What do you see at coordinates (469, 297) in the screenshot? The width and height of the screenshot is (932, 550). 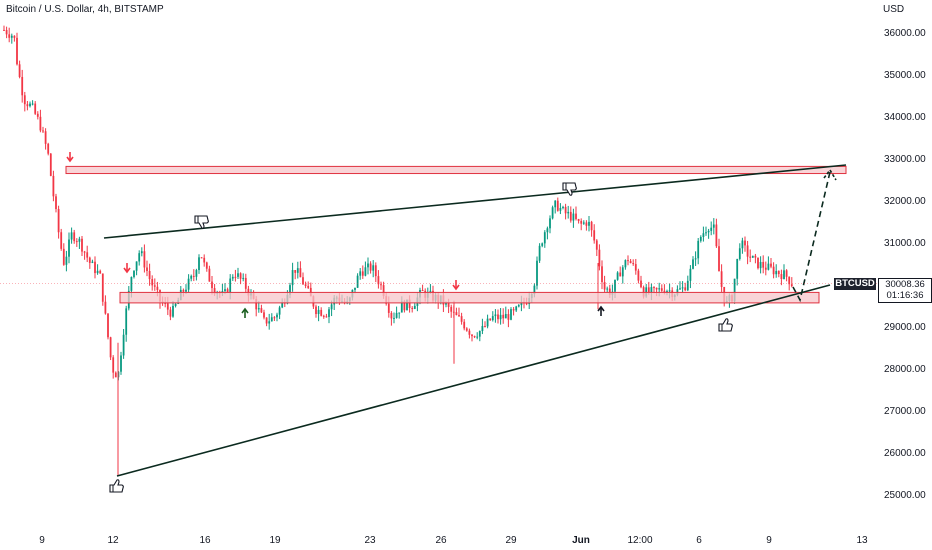 I see `support-zone` at bounding box center [469, 297].